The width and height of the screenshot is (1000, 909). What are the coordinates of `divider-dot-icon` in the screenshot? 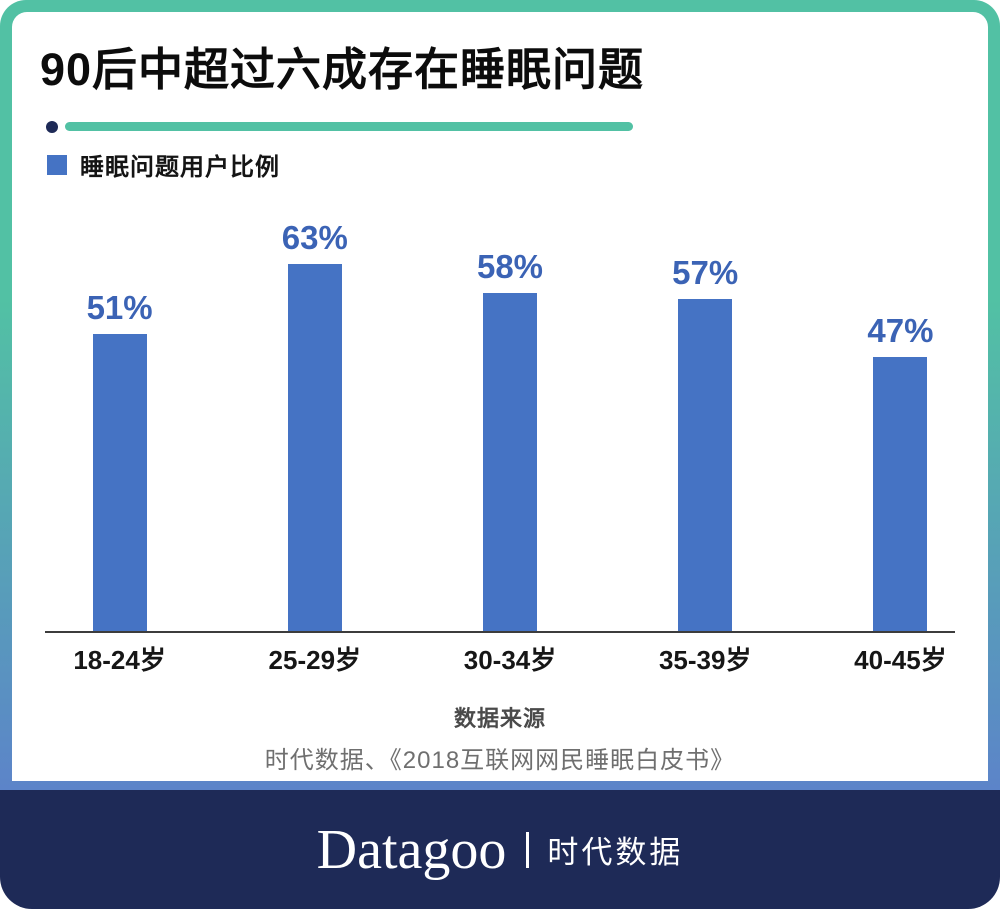 It's located at (52, 127).